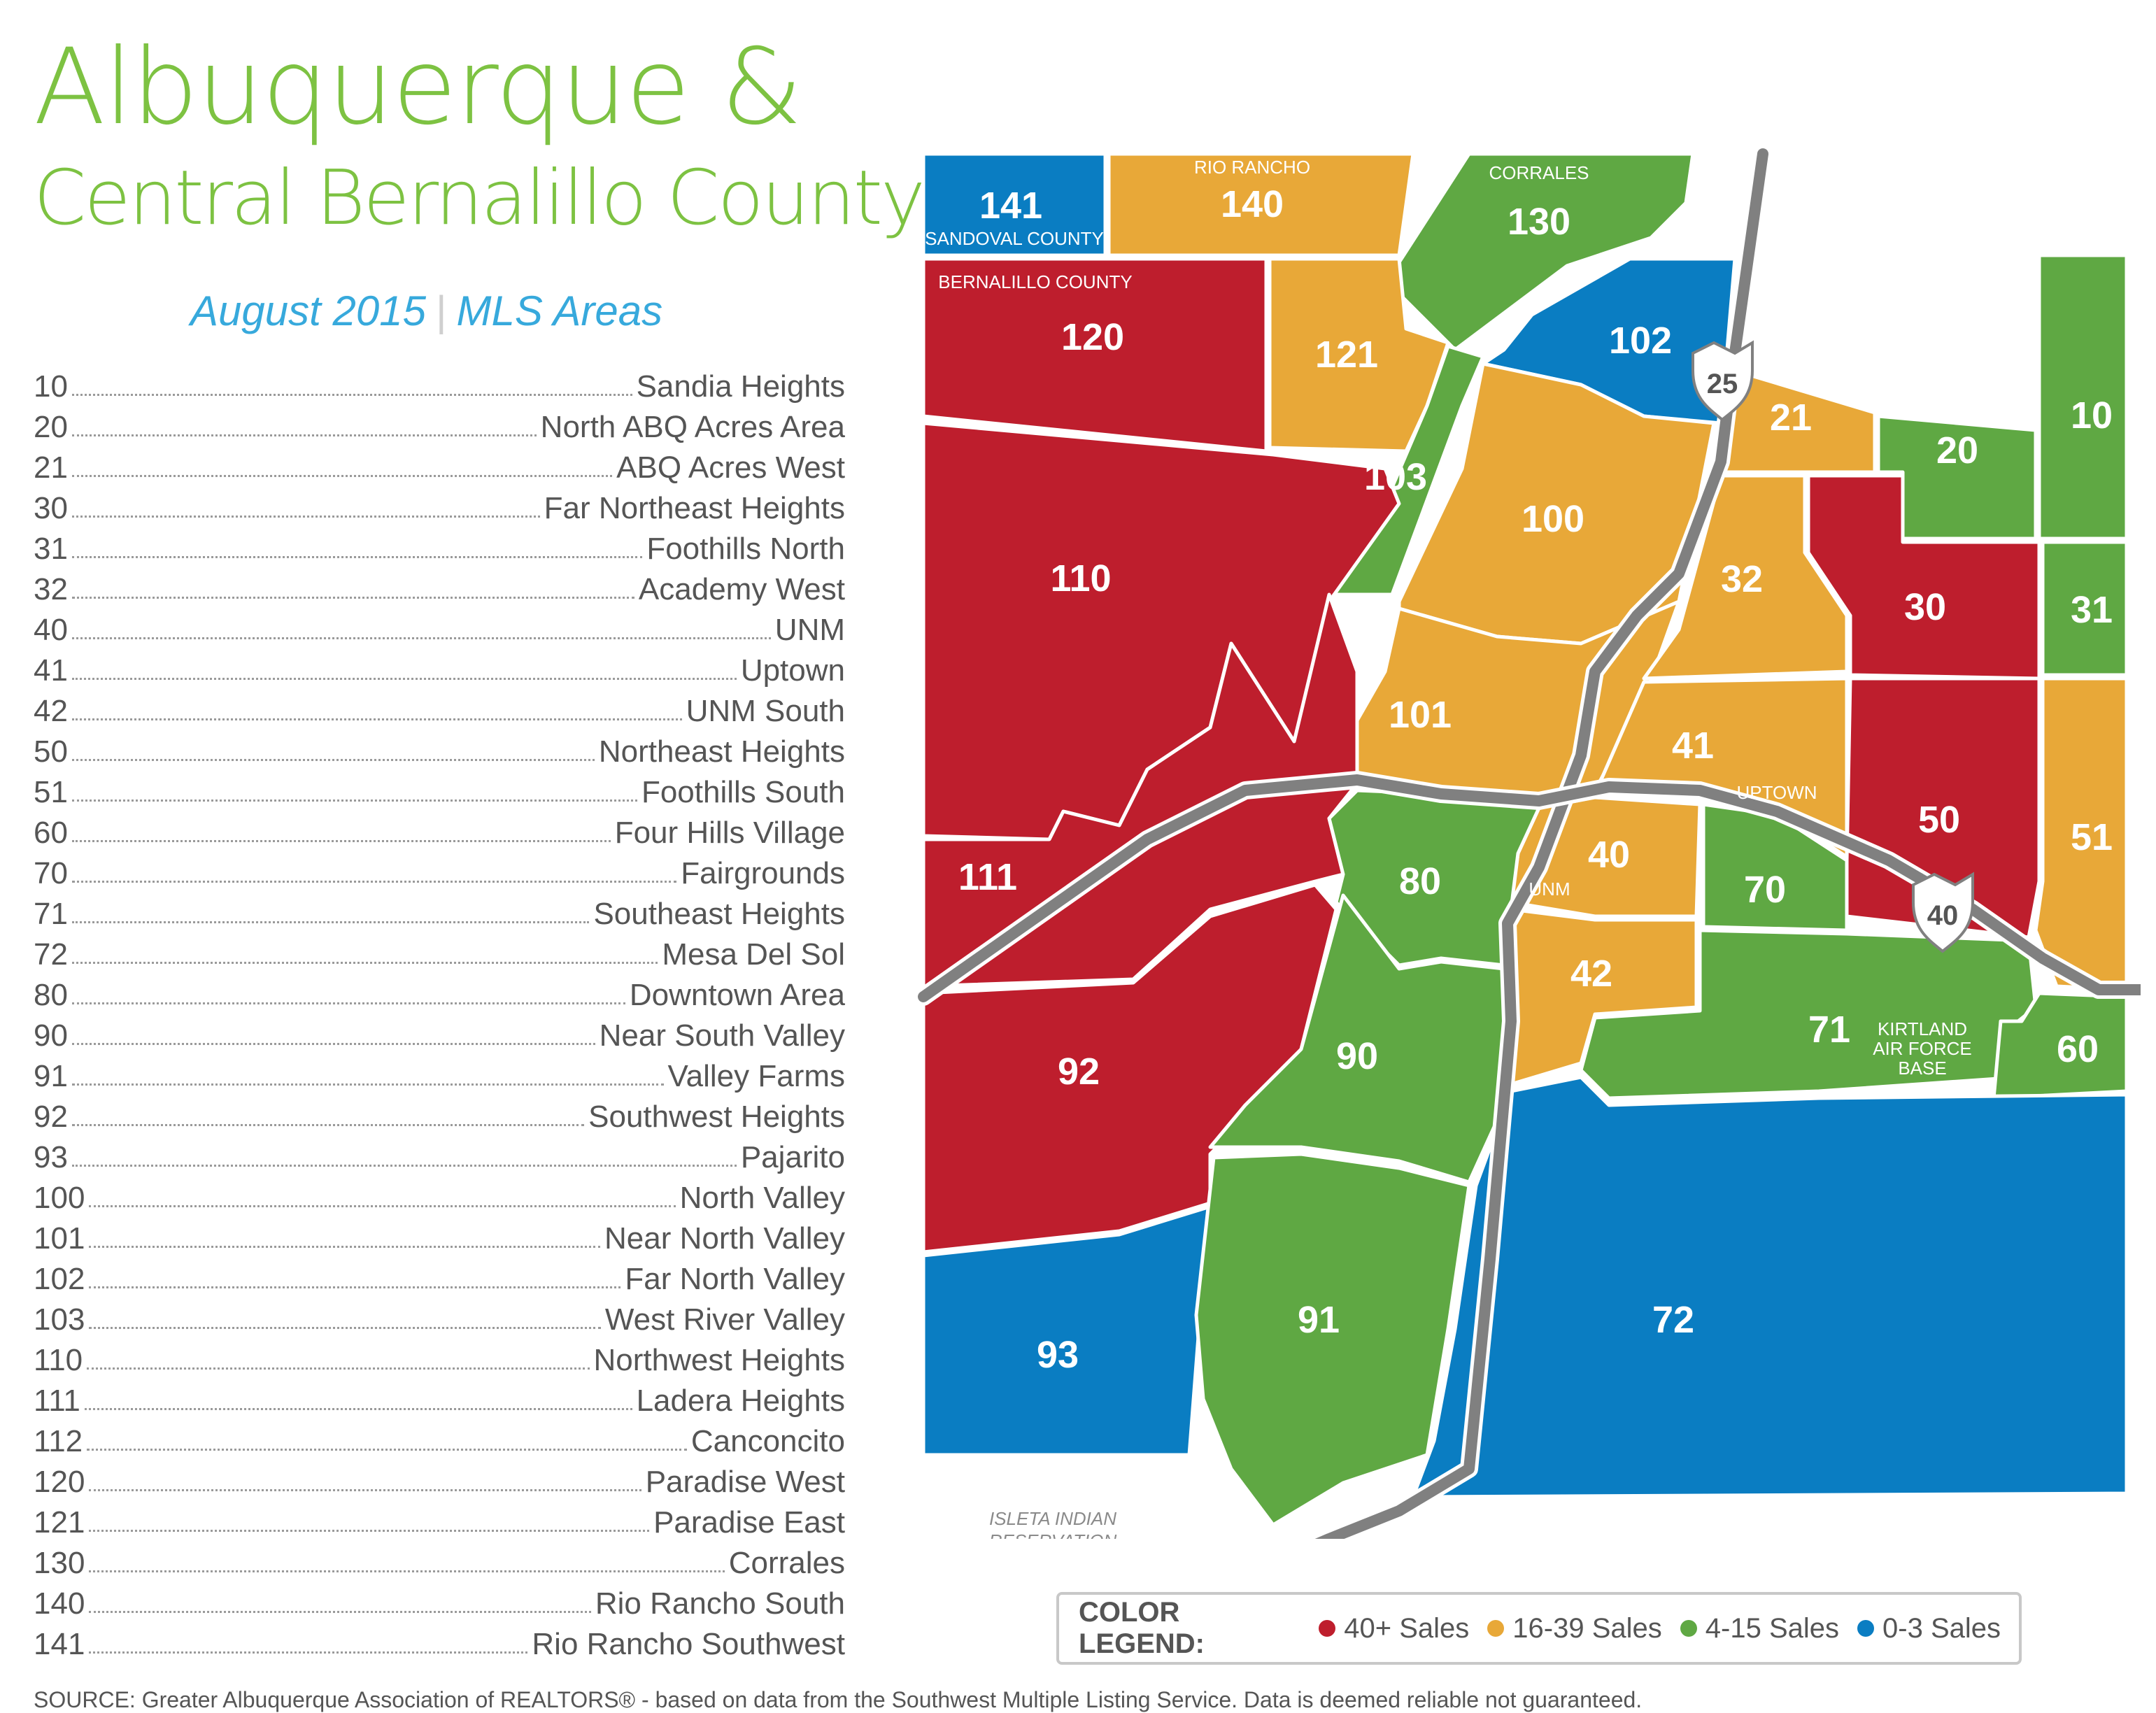 The image size is (2156, 1713). What do you see at coordinates (1252, 167) in the screenshot?
I see `place-label-rio-rancho: RIO RANCHO` at bounding box center [1252, 167].